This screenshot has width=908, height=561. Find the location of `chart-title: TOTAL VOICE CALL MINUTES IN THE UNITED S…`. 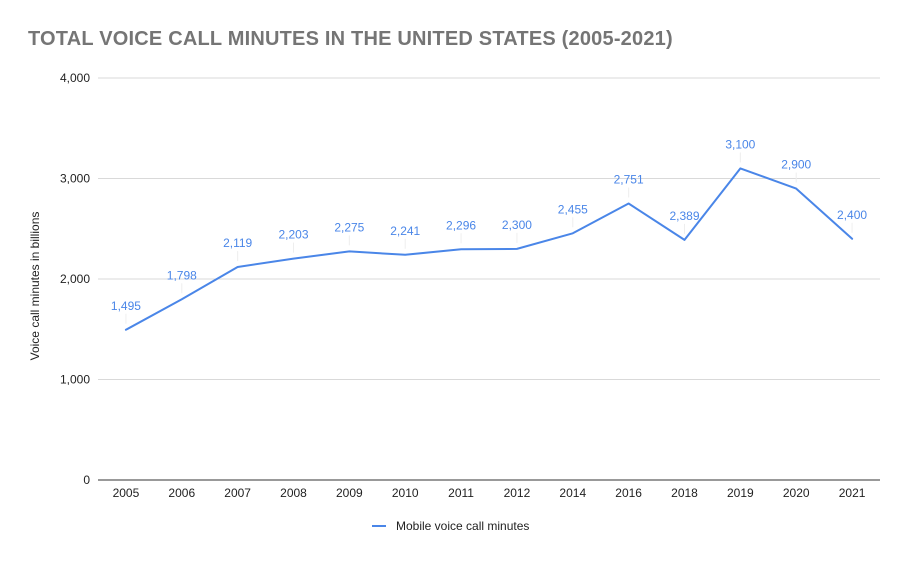

chart-title: TOTAL VOICE CALL MINUTES IN THE UNITED S… is located at coordinates (350, 39).